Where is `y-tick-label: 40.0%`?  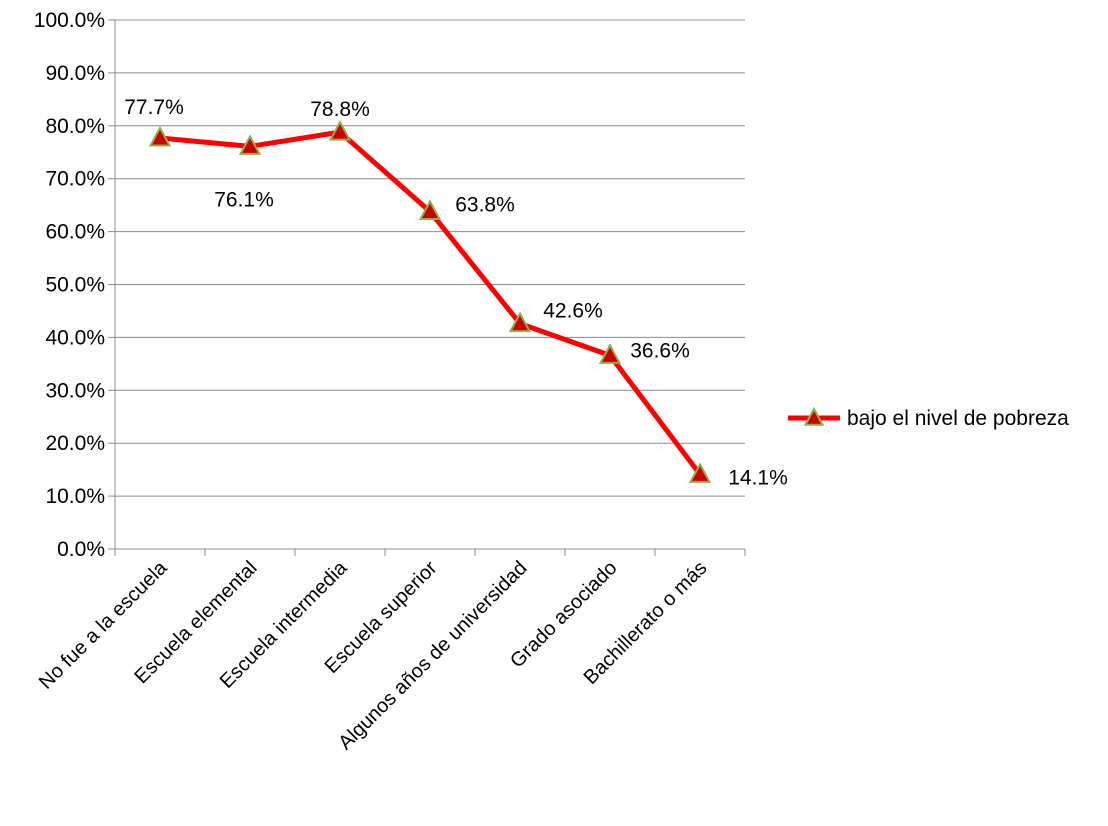 y-tick-label: 40.0% is located at coordinates (75, 337).